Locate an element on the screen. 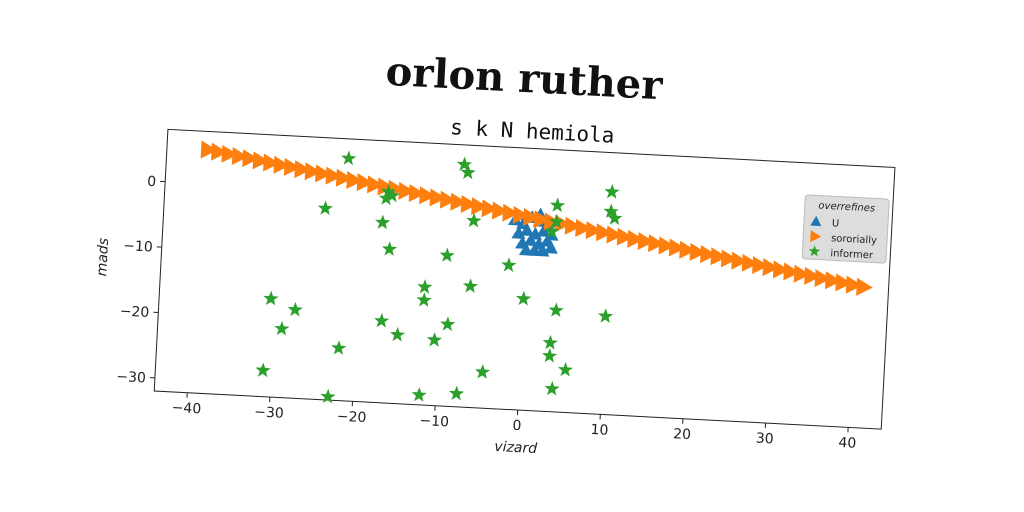 The image size is (1024, 512). legend-entry: U is located at coordinates (836, 223).